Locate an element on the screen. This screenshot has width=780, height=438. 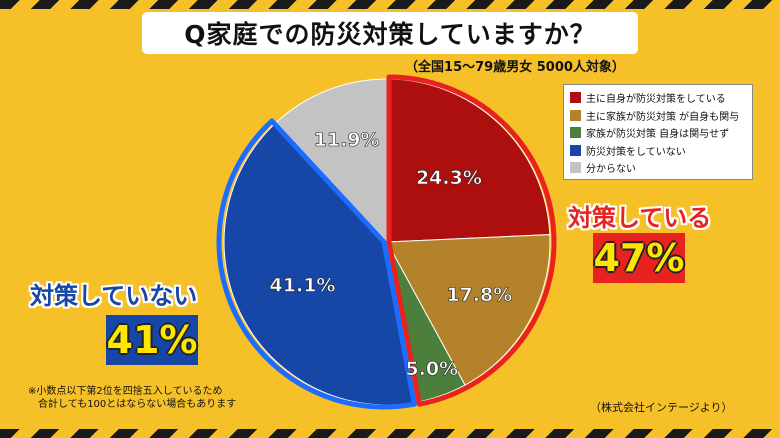
slice-value-label: 11.9% is located at coordinates (347, 140).